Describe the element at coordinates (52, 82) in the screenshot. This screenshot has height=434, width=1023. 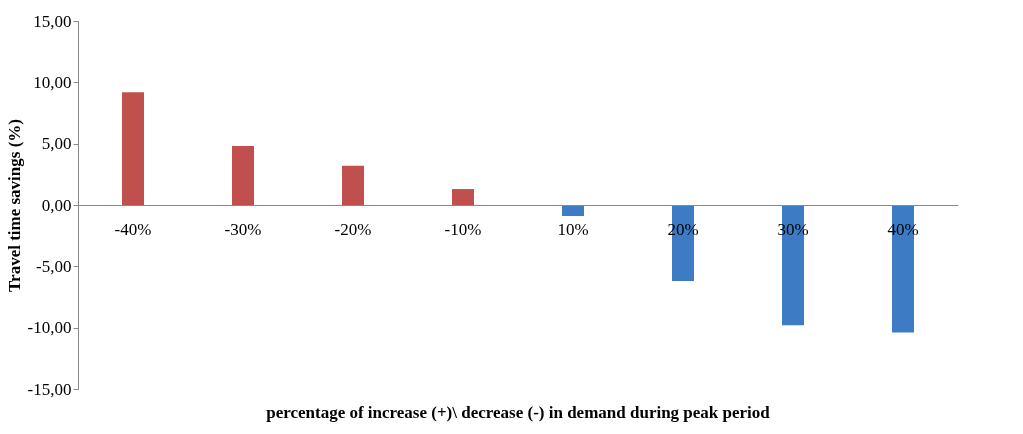
I see `y-tick-label: 10,00` at that location.